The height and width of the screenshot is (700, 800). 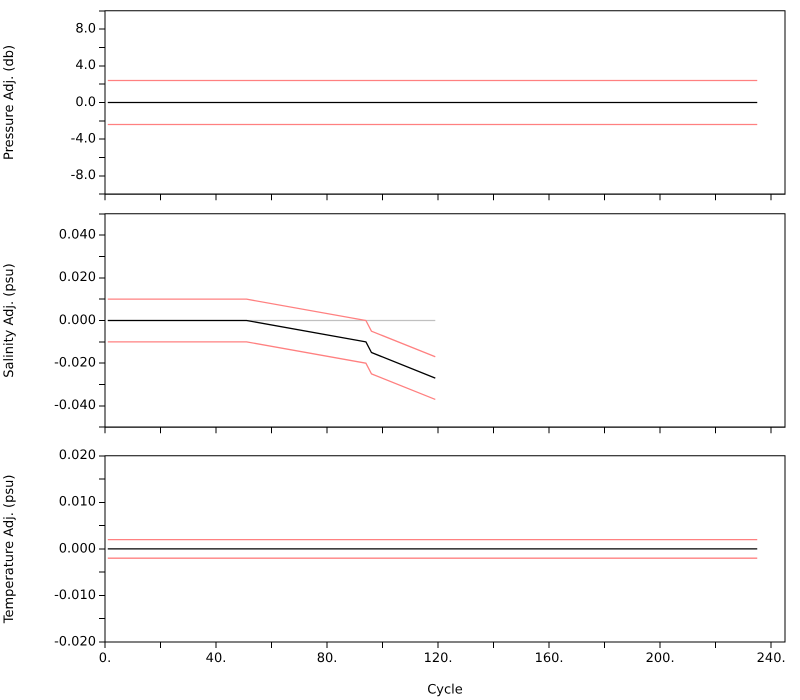 What do you see at coordinates (85, 29) in the screenshot?
I see `y-tick-label: 8.0` at bounding box center [85, 29].